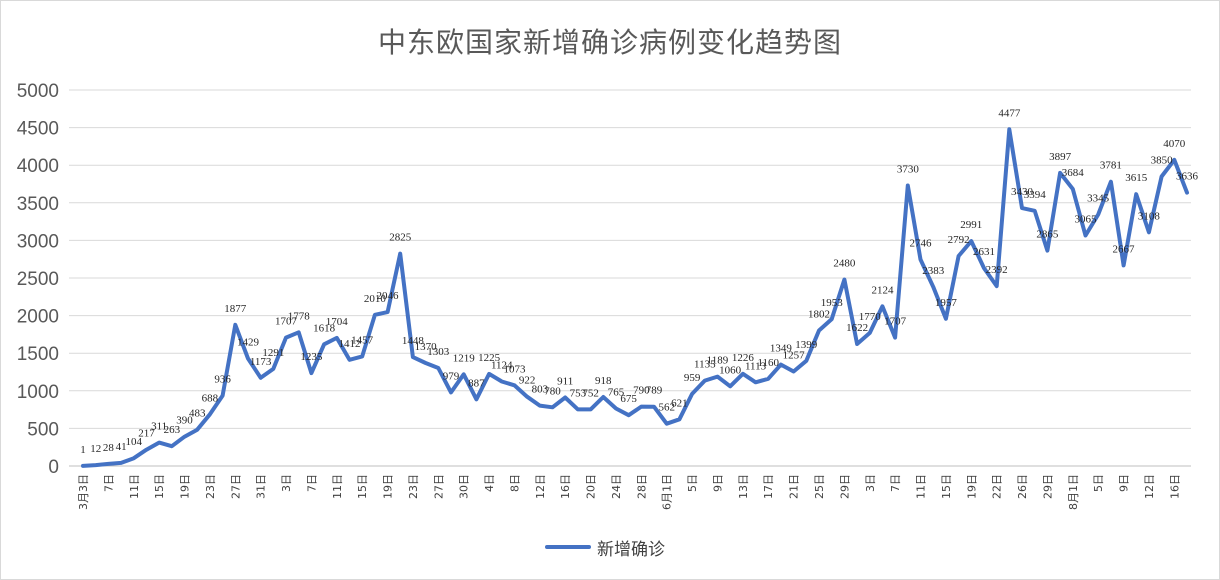  I want to click on data-label: 1189, so click(718, 361).